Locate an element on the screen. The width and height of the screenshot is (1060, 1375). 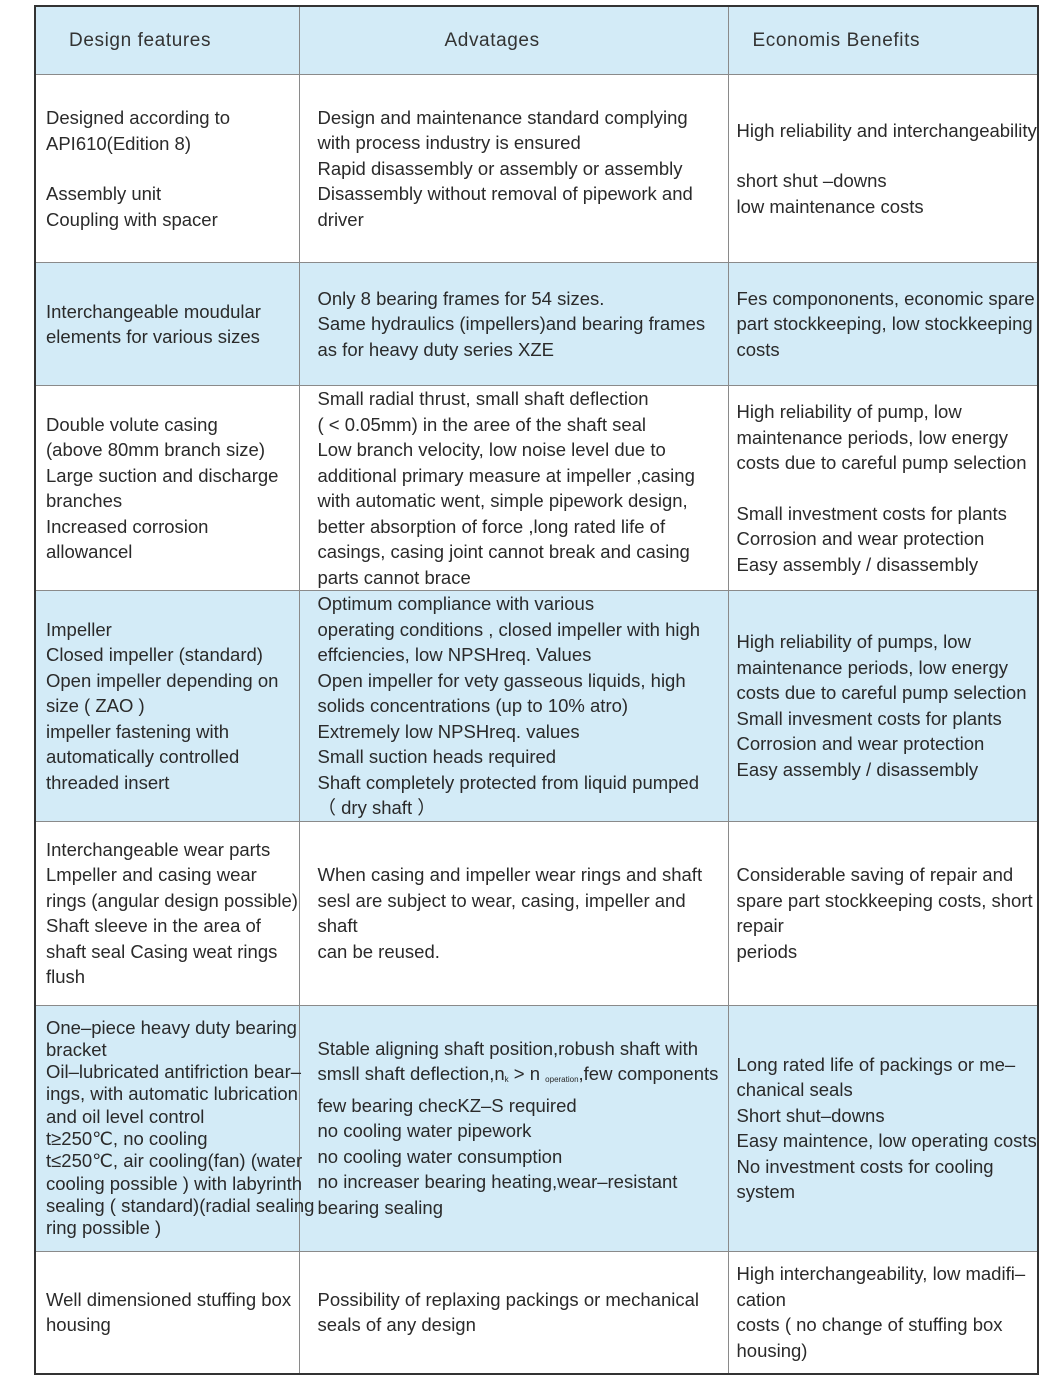
cell-line: sealing ( standard)(radial sealing is located at coordinates (180, 1205).